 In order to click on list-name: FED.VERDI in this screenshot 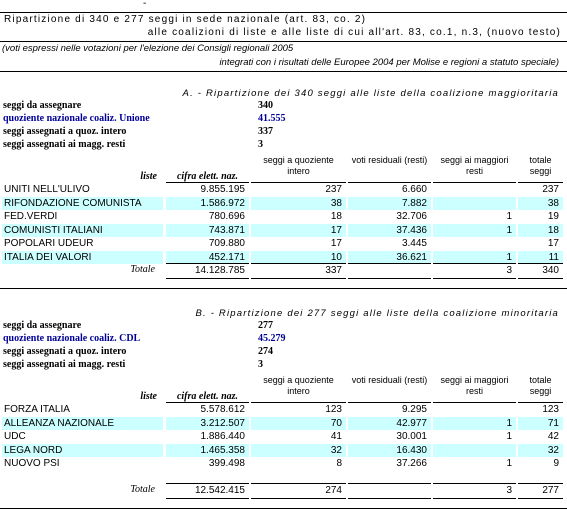, I will do `click(31, 216)`.